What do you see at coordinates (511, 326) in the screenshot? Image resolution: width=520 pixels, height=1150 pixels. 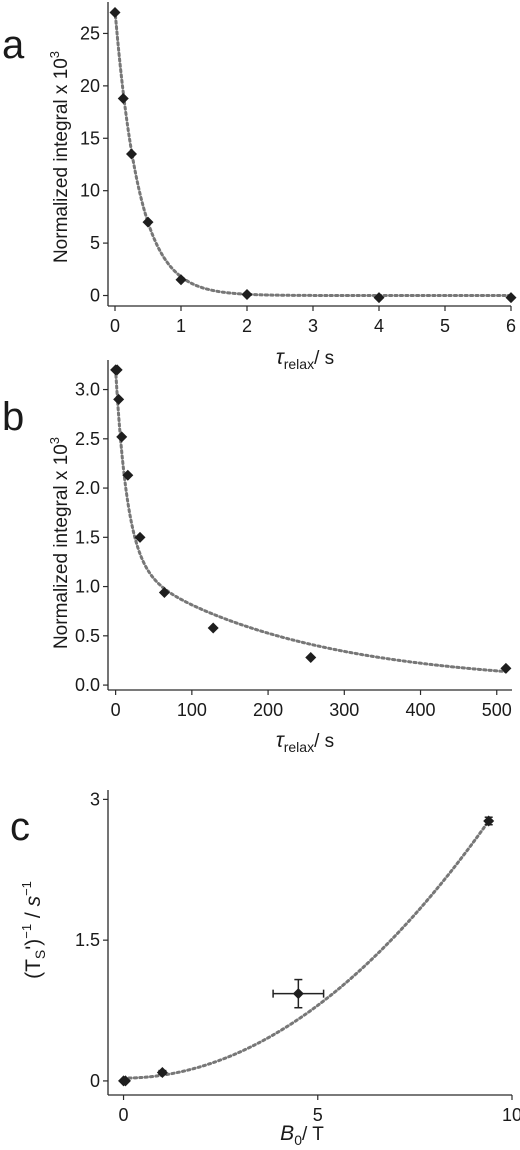 I see `x-tick-label: 6` at bounding box center [511, 326].